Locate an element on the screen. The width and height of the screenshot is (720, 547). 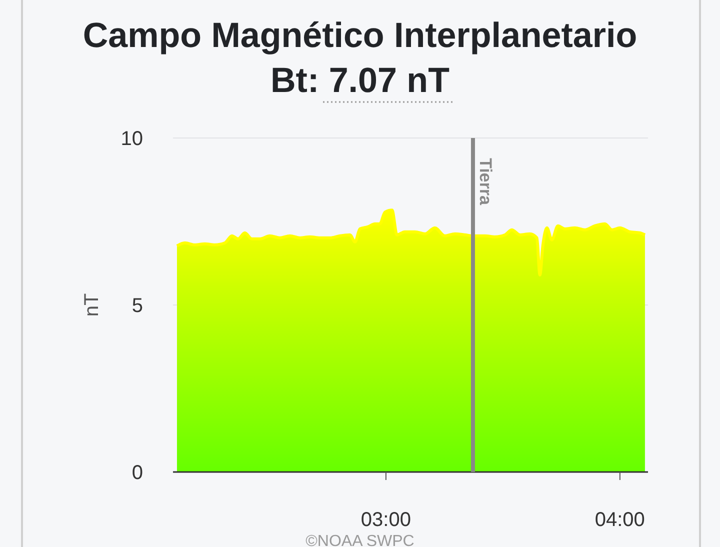
y-tick-label: 0 is located at coordinates (137, 473).